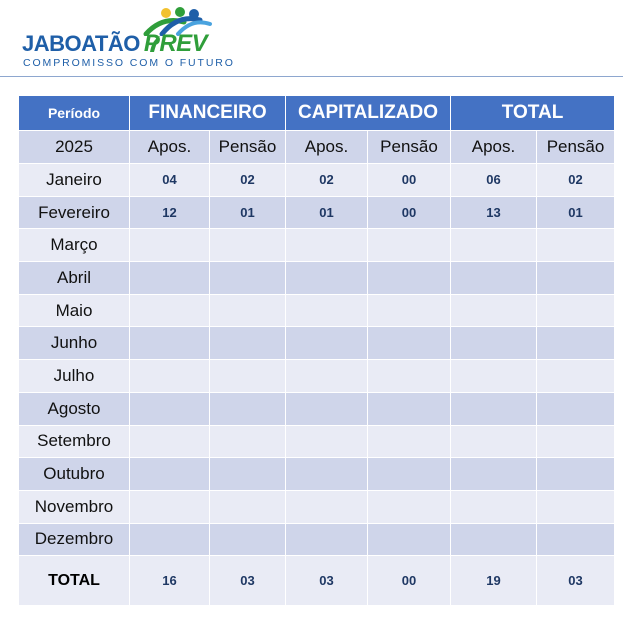 The height and width of the screenshot is (618, 623). What do you see at coordinates (74, 408) in the screenshot?
I see `month-cell: Agosto` at bounding box center [74, 408].